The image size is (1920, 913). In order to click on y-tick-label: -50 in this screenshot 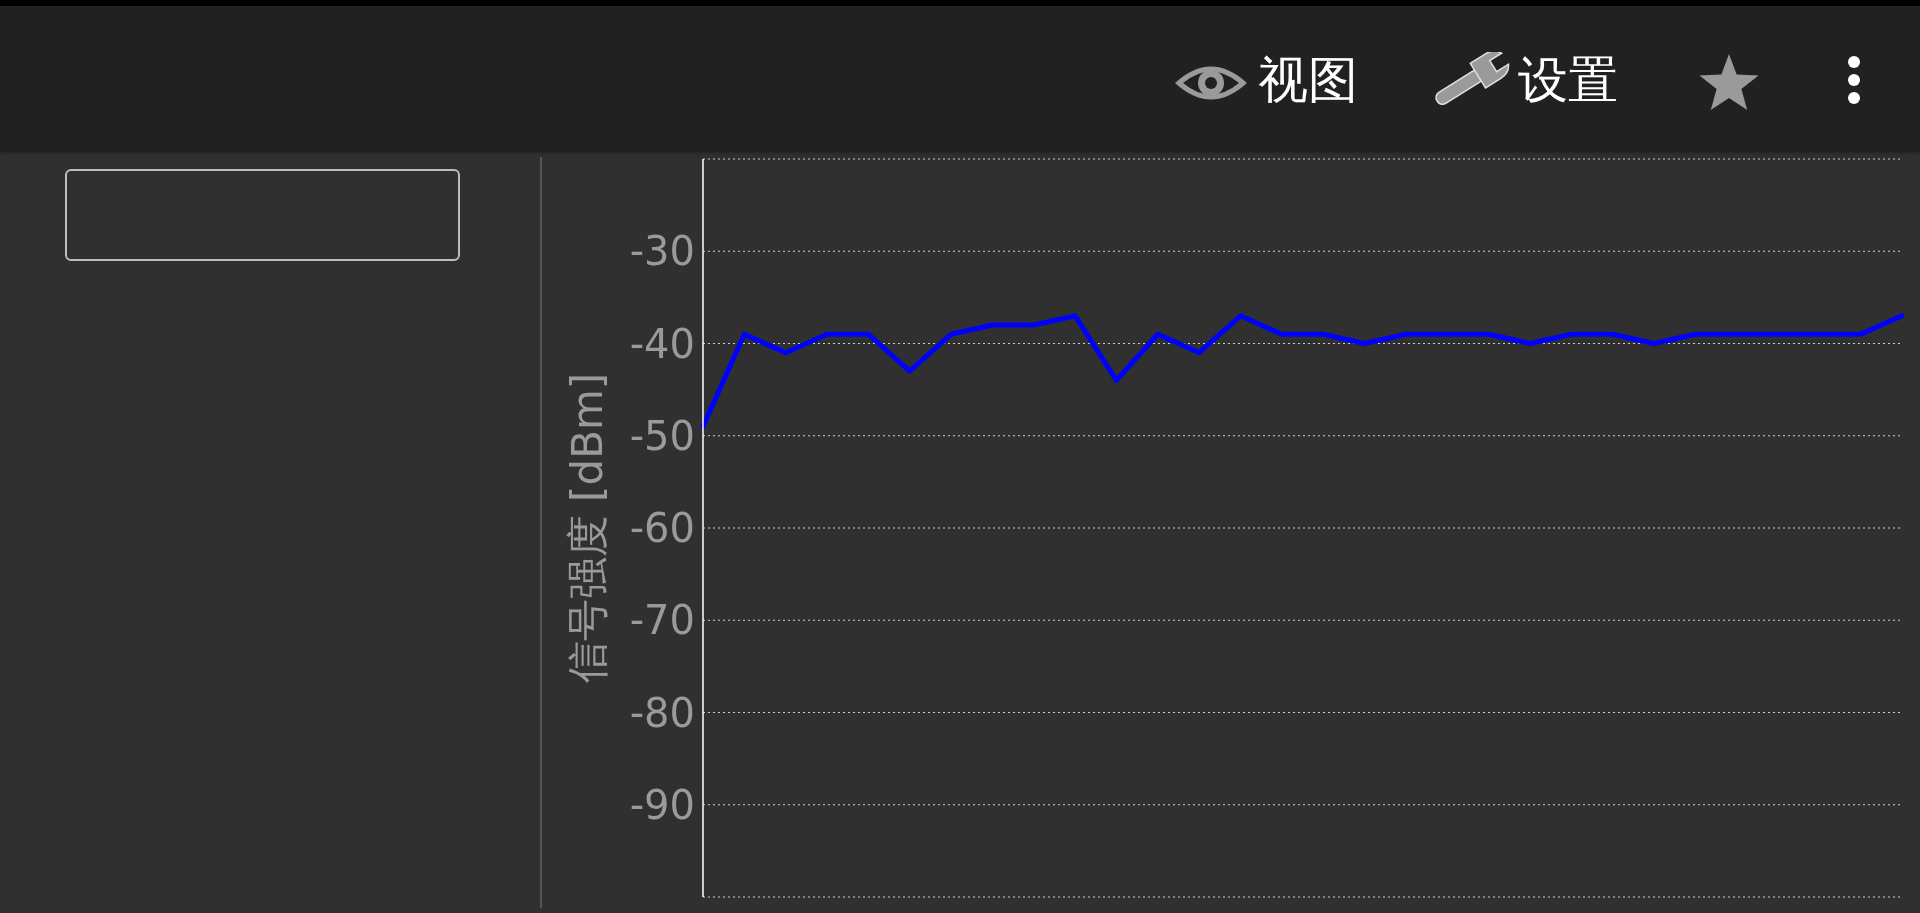, I will do `click(662, 435)`.